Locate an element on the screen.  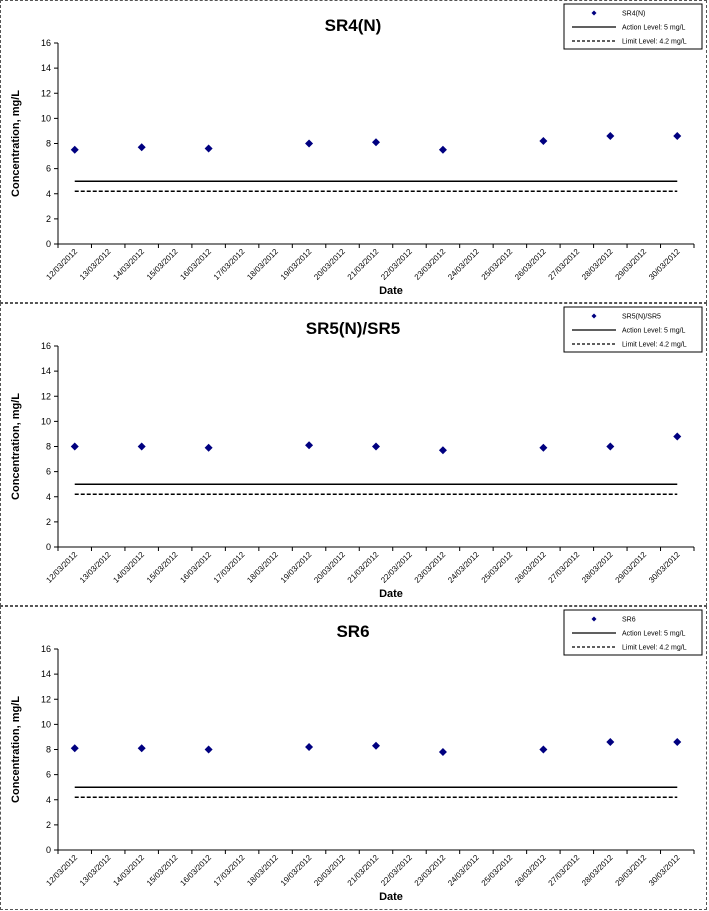
legend-label: SR6 is located at coordinates (629, 620).